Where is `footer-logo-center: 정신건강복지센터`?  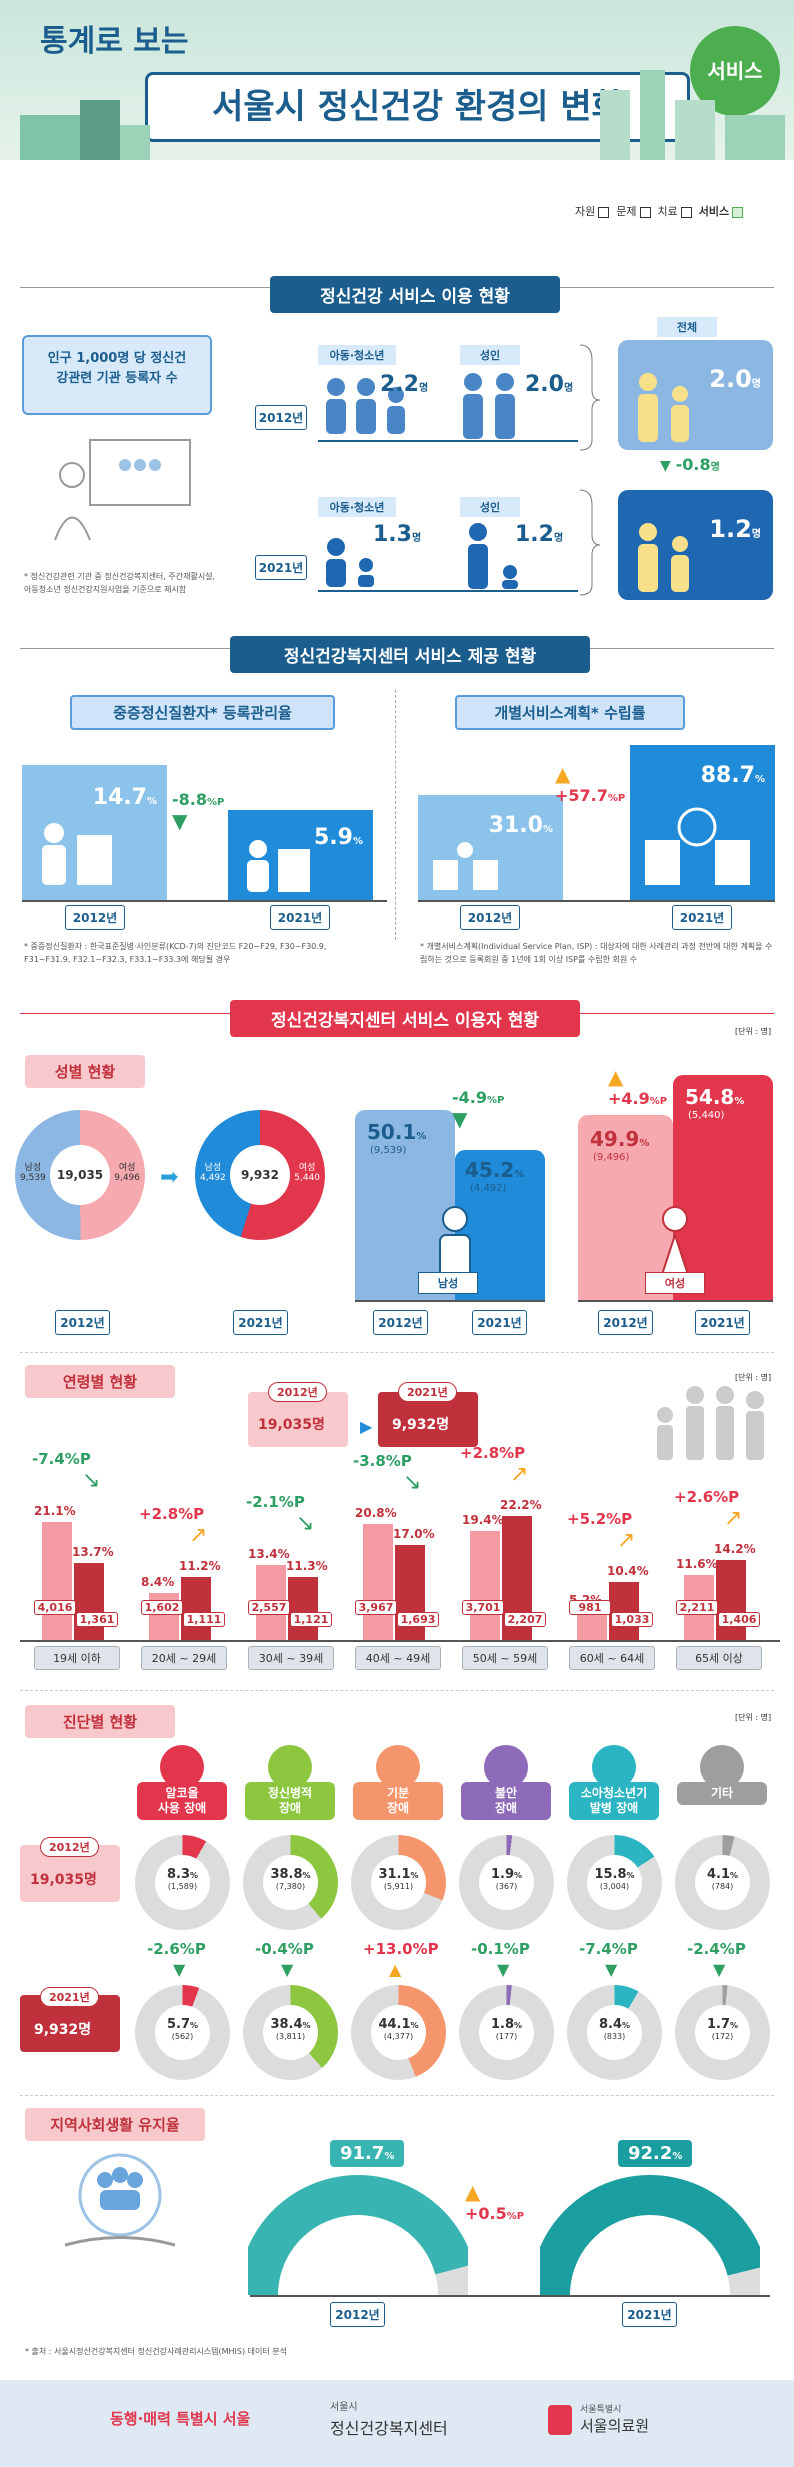 footer-logo-center: 정신건강복지센터 is located at coordinates (389, 2428).